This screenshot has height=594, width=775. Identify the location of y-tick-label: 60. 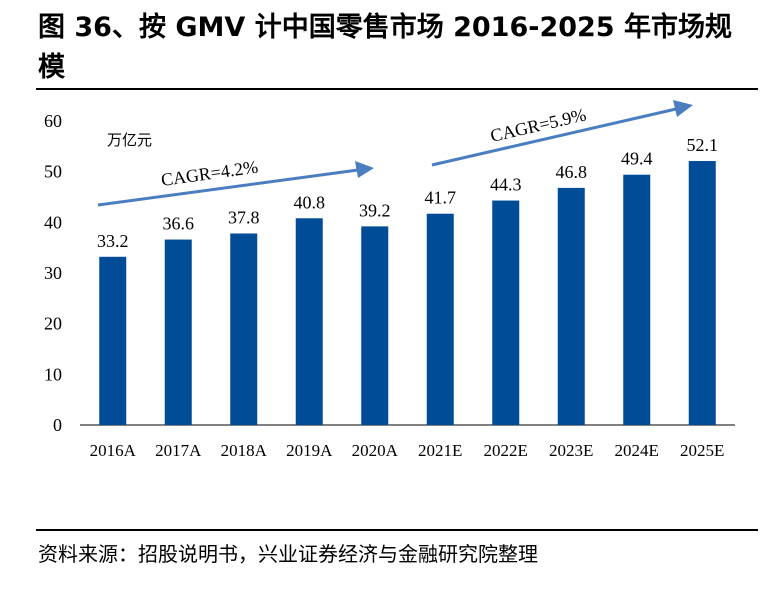
(53, 121).